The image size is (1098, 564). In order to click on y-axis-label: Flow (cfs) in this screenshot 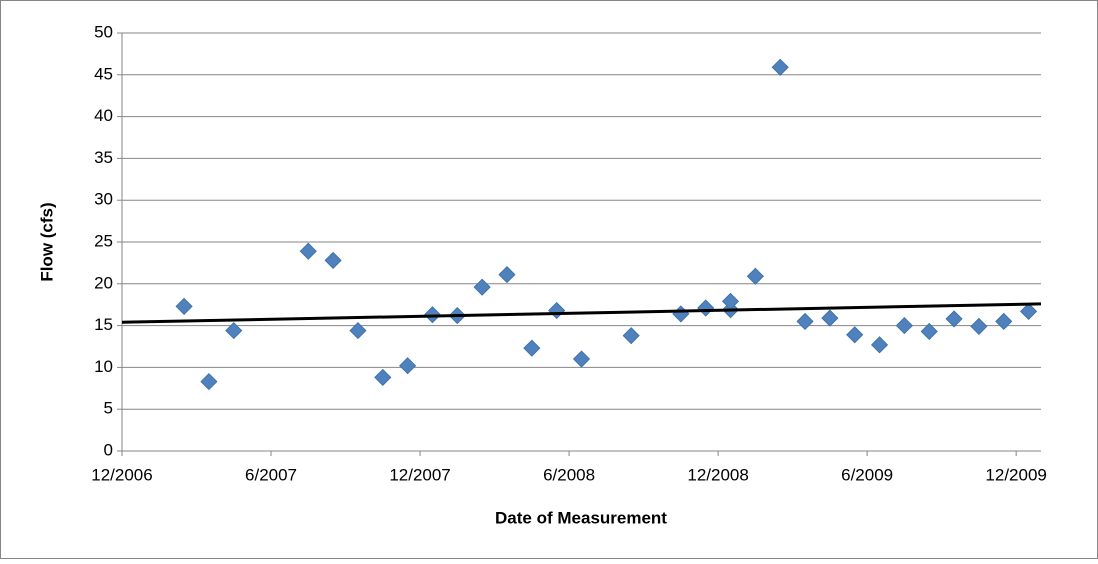, I will do `click(46, 241)`.